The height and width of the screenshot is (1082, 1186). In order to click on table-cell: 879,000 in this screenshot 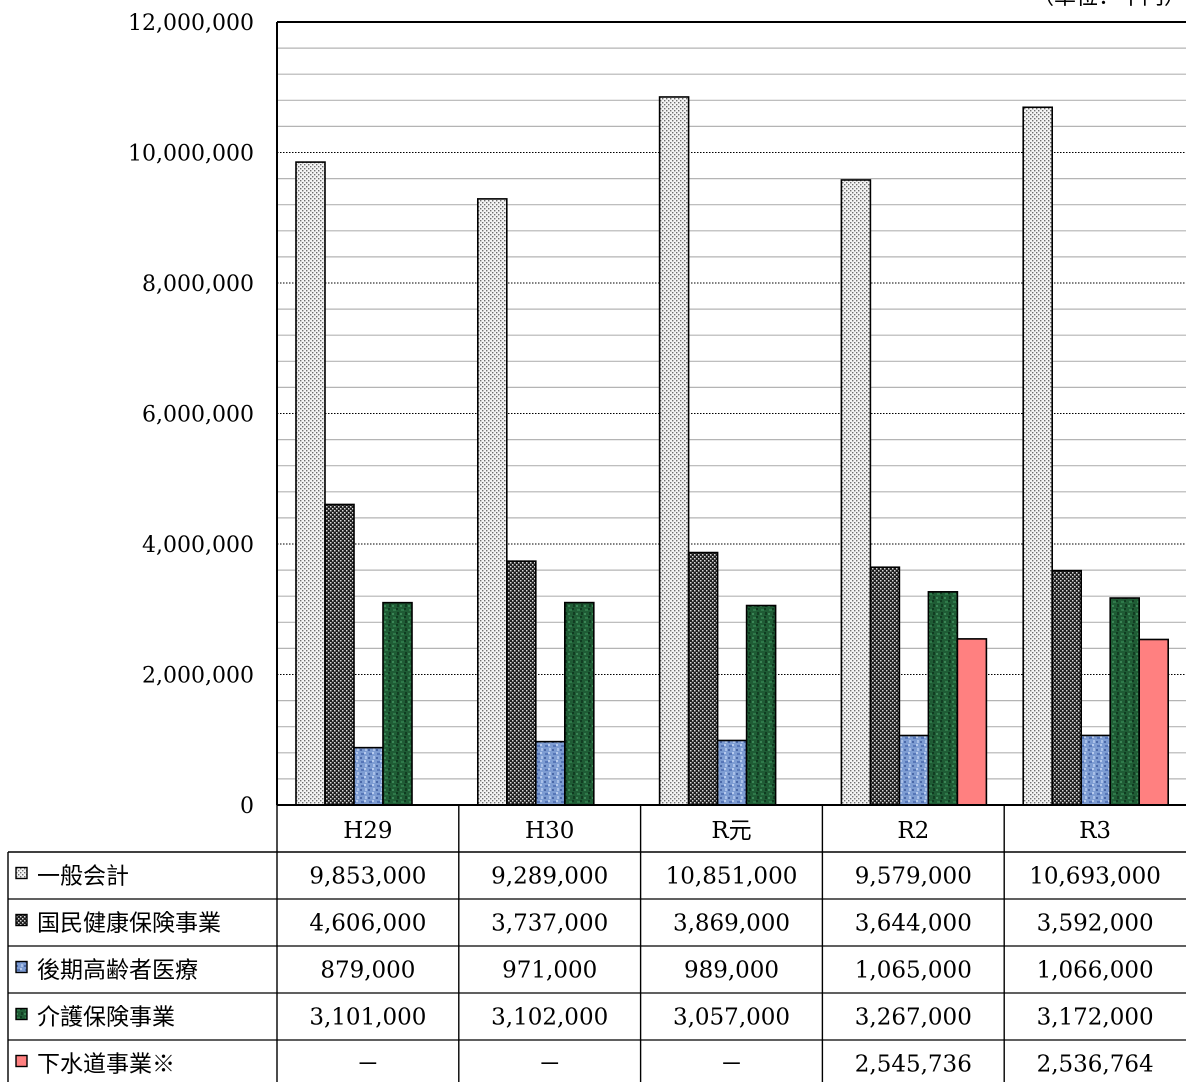, I will do `click(367, 971)`.